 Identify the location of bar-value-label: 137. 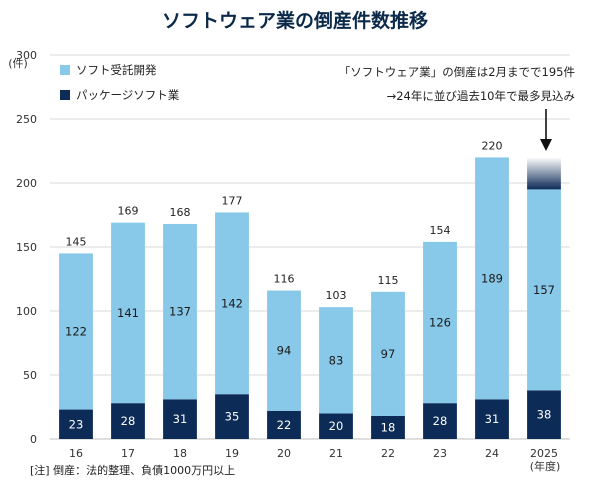
(180, 312).